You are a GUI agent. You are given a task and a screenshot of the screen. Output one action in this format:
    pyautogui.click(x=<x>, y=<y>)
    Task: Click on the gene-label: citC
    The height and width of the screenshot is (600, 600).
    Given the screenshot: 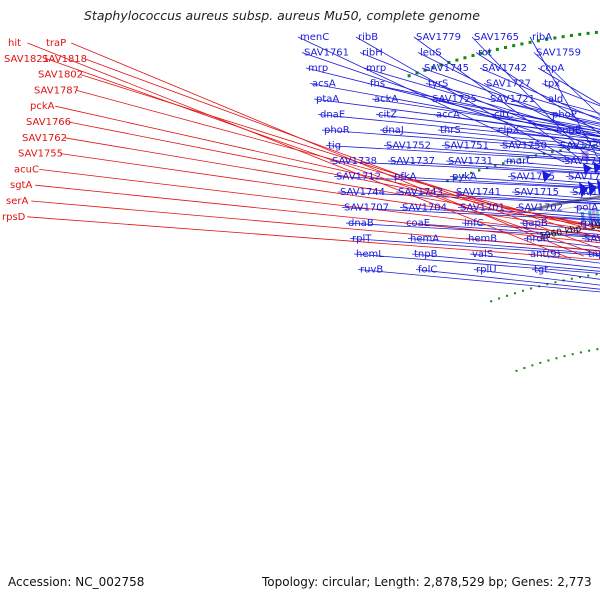 What is the action you would take?
    pyautogui.click(x=503, y=115)
    